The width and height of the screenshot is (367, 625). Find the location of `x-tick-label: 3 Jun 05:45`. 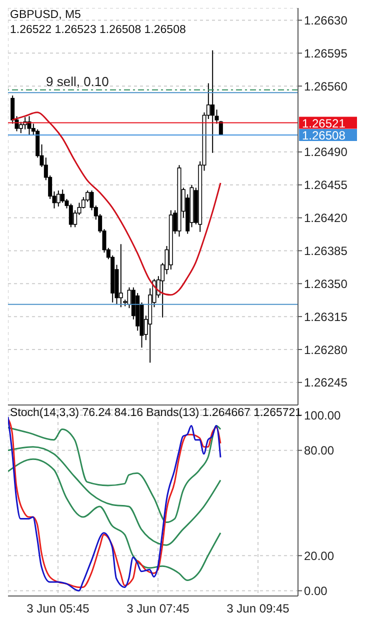

x-tick-label: 3 Jun 05:45 is located at coordinates (58, 609).